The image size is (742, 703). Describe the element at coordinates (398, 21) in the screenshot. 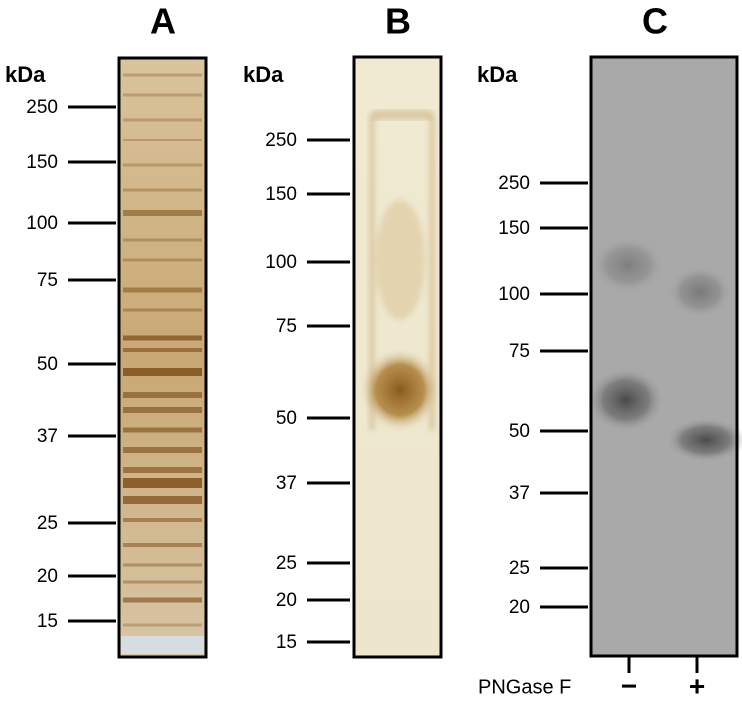

I see `panel-label: B` at that location.